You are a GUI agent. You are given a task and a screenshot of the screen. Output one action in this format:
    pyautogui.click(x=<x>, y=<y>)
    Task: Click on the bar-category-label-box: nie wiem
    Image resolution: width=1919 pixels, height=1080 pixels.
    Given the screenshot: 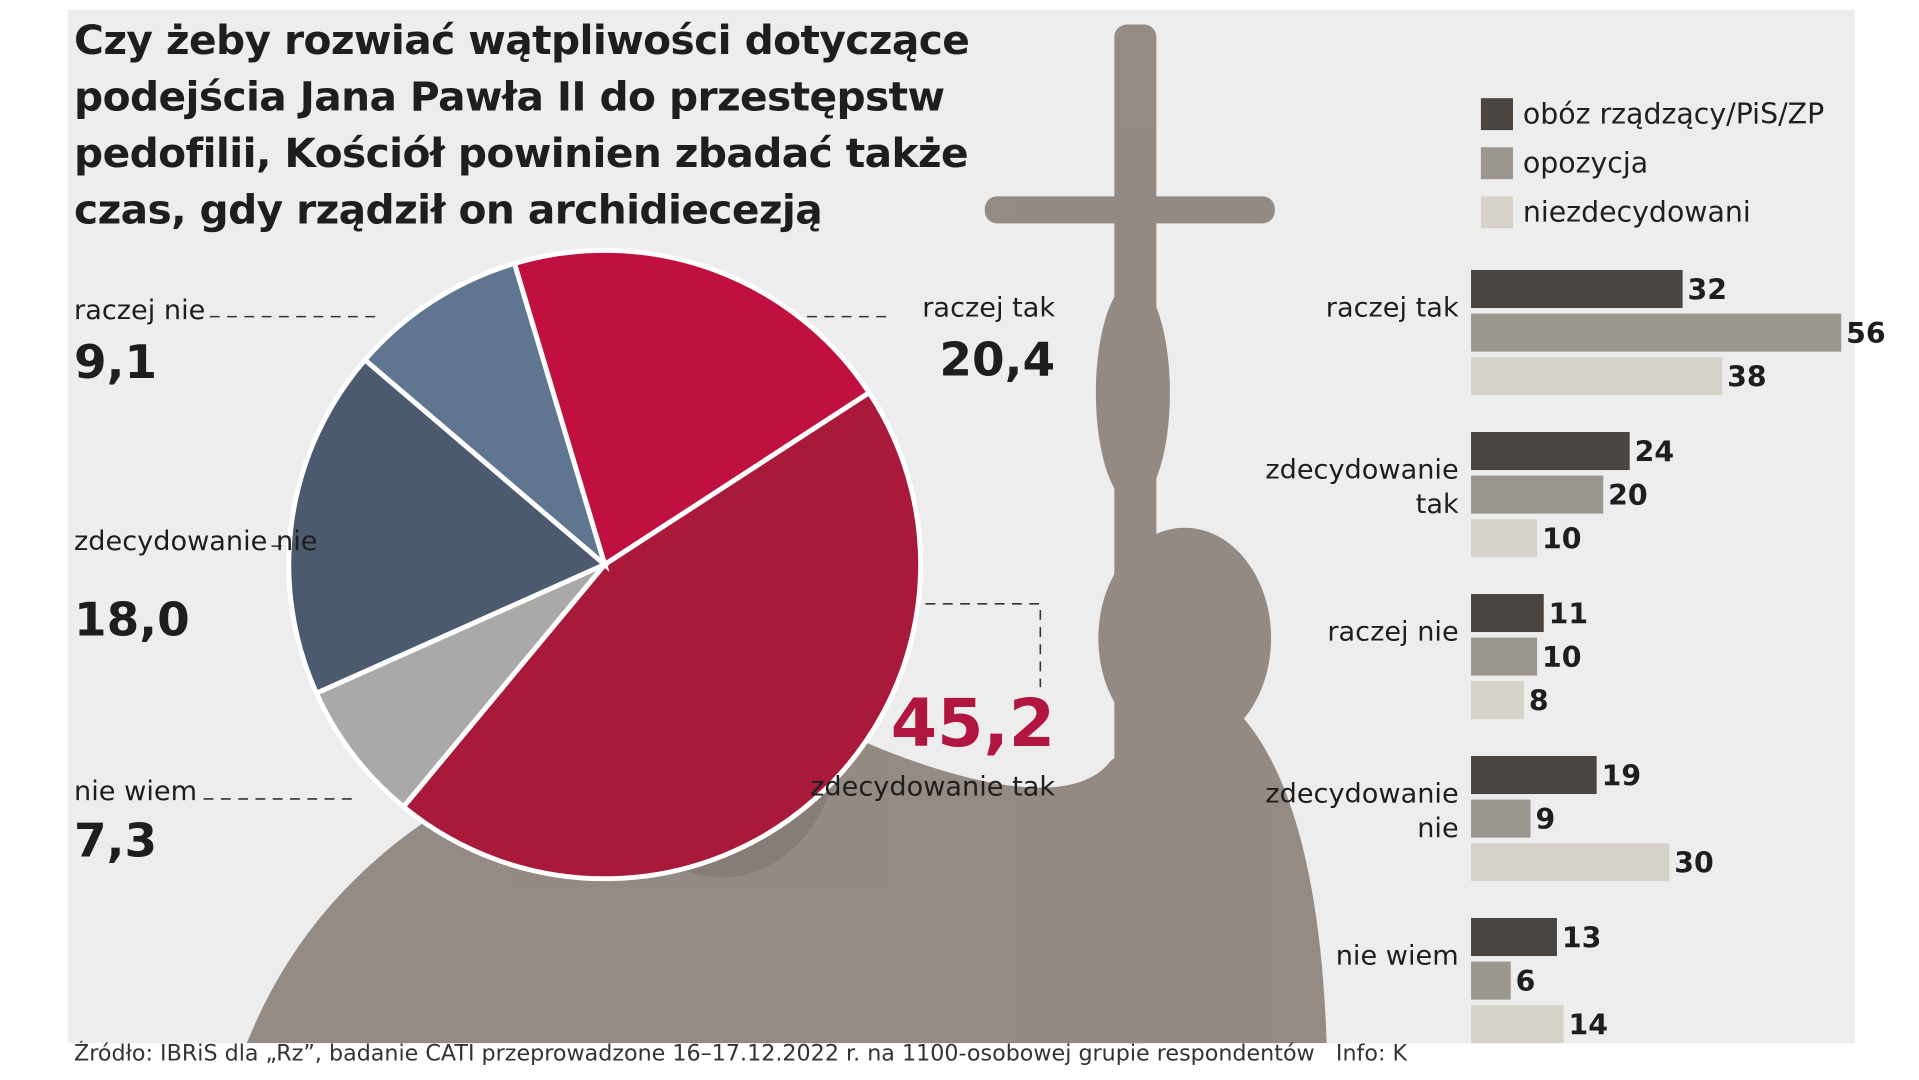 What is the action you would take?
    pyautogui.click(x=1397, y=956)
    